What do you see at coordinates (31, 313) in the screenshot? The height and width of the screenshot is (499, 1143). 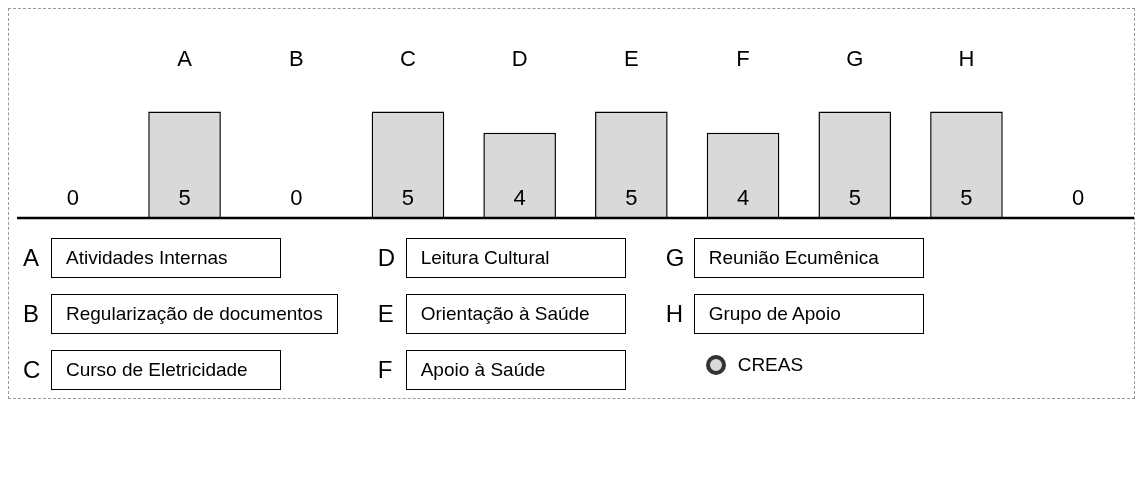 I see `category-label: B` at bounding box center [31, 313].